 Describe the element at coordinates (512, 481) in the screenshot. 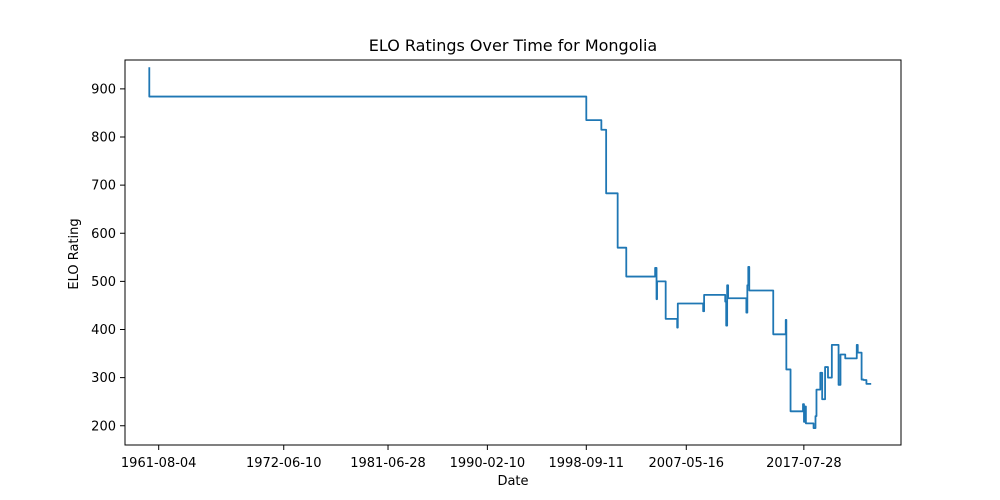

I see `x-axis-label: Date` at that location.